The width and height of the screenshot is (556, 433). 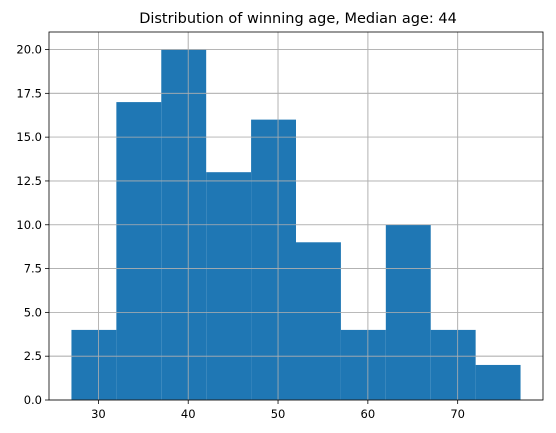 I want to click on y-tick-label-7: 17.5, so click(x=29, y=93).